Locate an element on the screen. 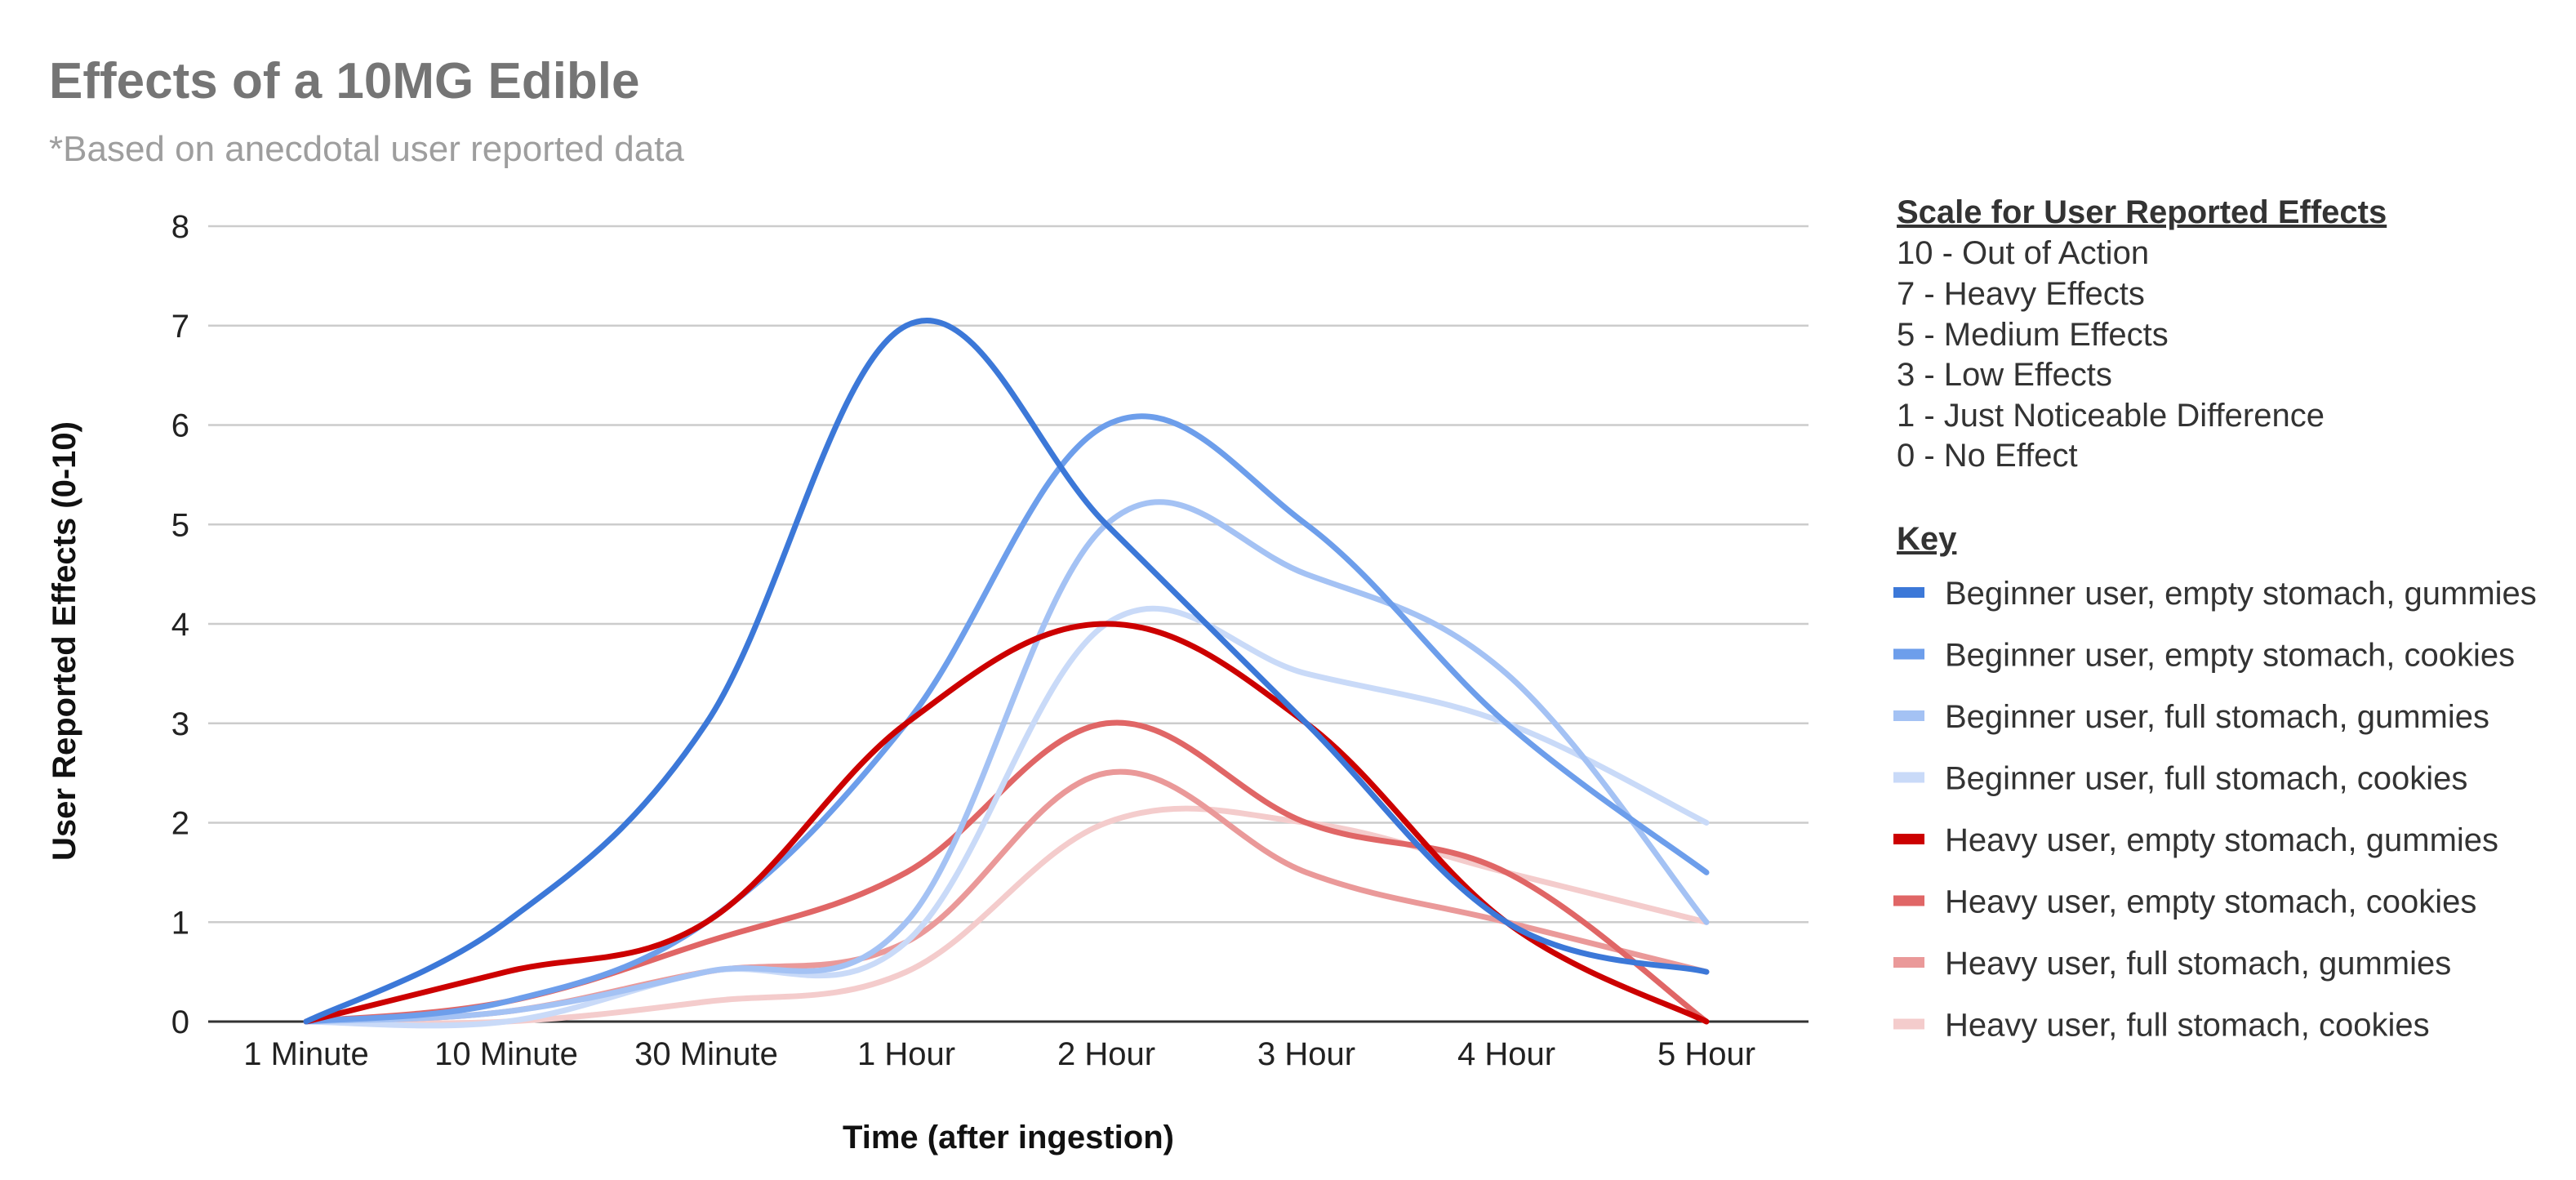 The height and width of the screenshot is (1180, 2576). y-axis-ticks: 0 1 2 3 4 5 6 7 8 is located at coordinates (180, 624).